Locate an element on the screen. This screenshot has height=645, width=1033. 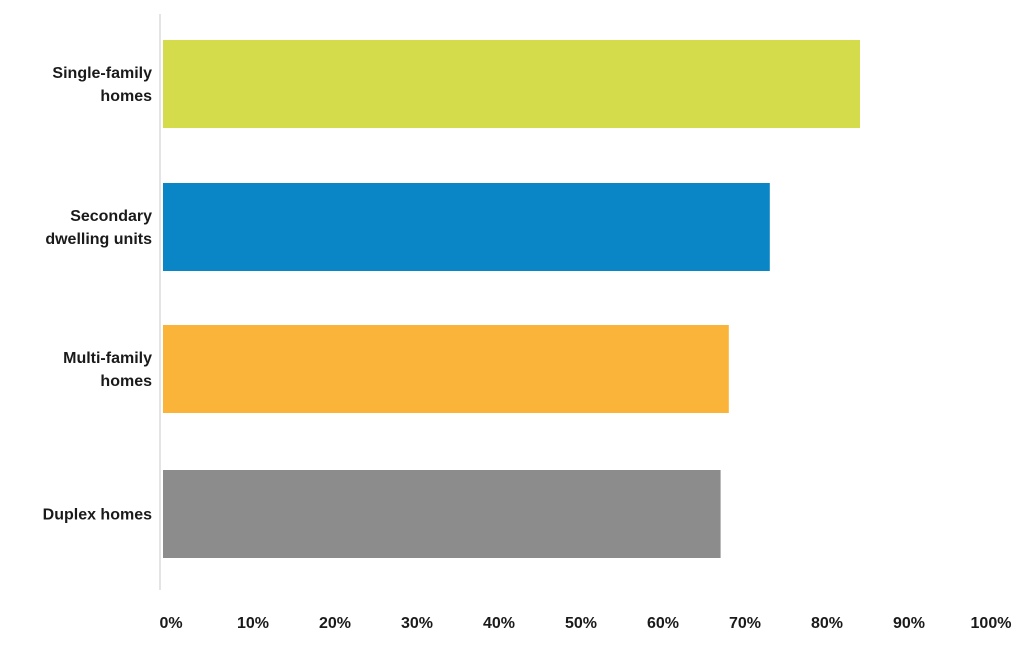
x-tick-label-1: 10% is located at coordinates (253, 623).